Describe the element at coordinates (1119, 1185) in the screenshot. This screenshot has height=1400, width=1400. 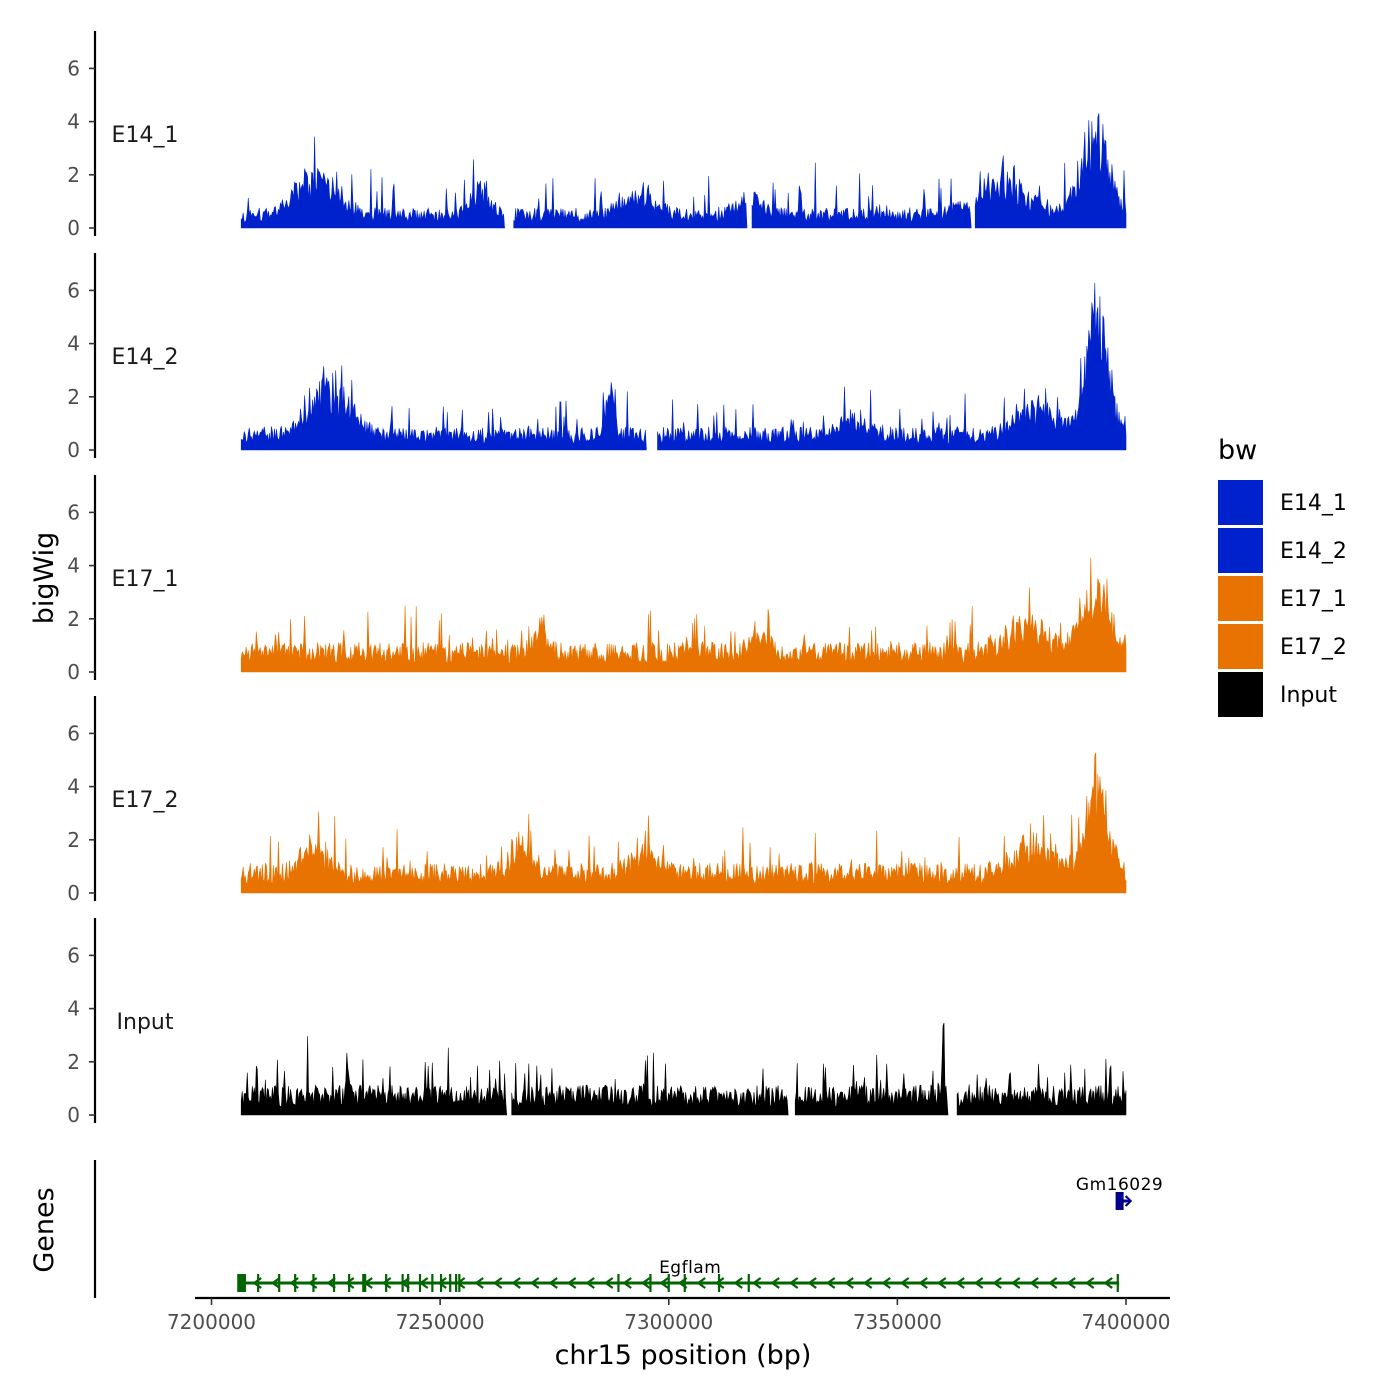
I see `gene-label: Gm16029` at that location.